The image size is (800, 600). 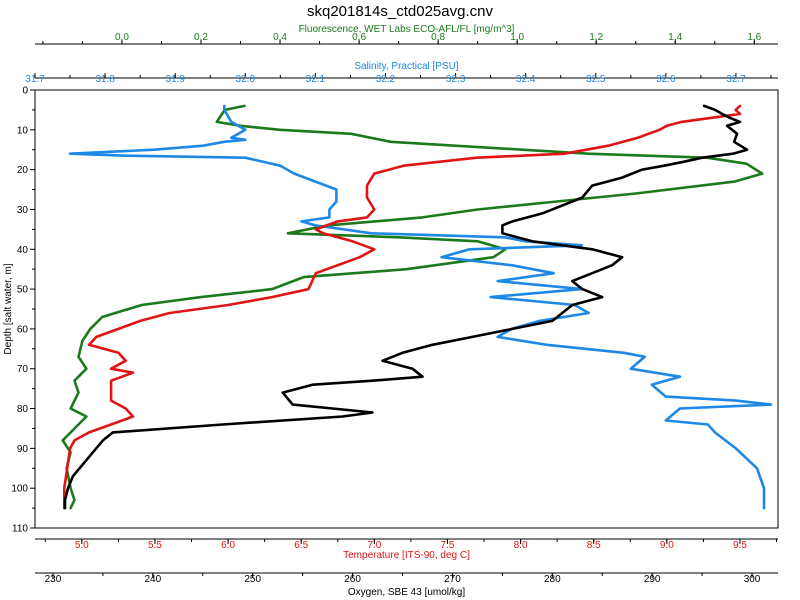 What do you see at coordinates (23, 250) in the screenshot?
I see `y-tick-label: 40` at bounding box center [23, 250].